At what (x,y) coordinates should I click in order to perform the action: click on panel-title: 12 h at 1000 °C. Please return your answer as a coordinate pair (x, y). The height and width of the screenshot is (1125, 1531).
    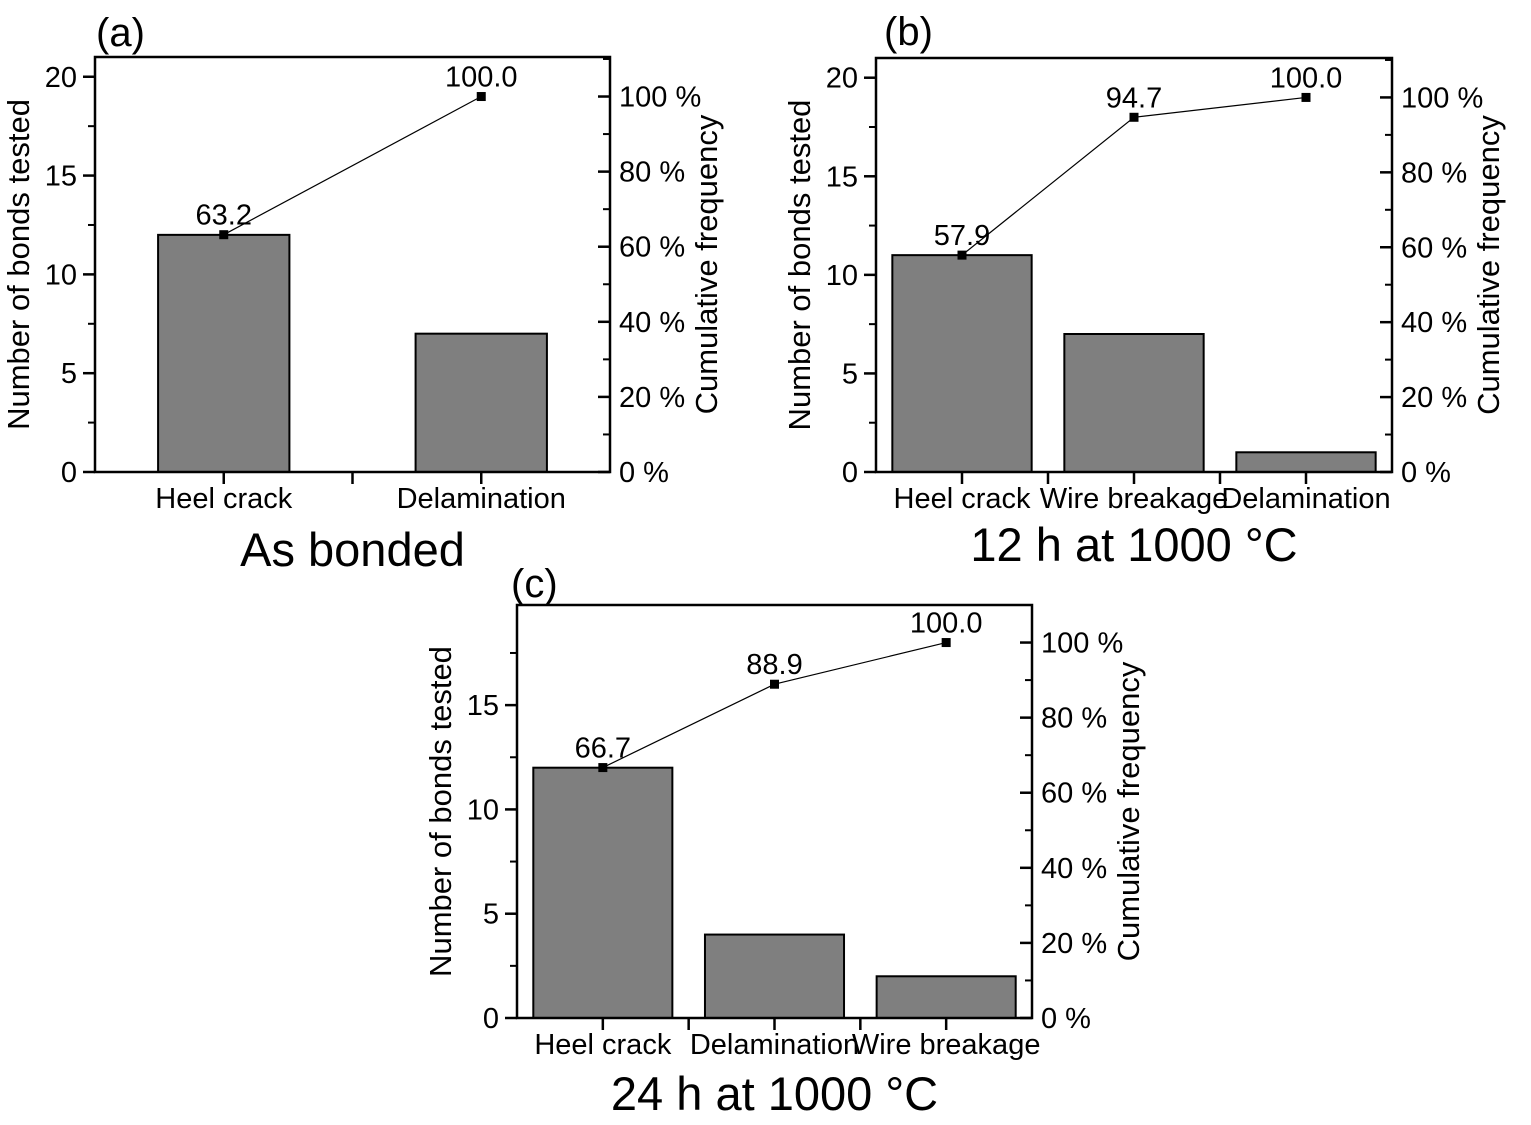
    Looking at the image, I should click on (1133, 544).